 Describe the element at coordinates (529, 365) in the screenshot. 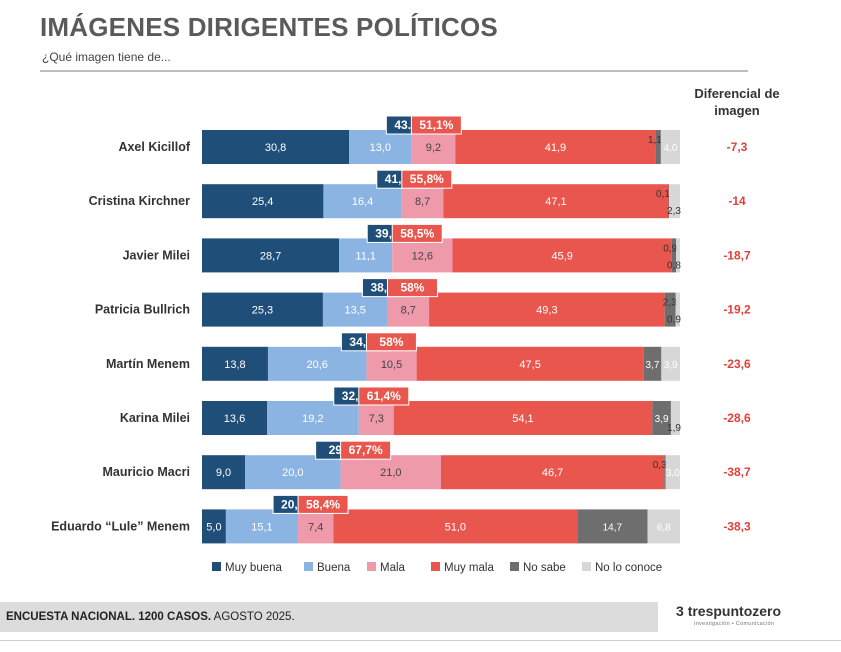

I see `data-label: 47,5` at that location.